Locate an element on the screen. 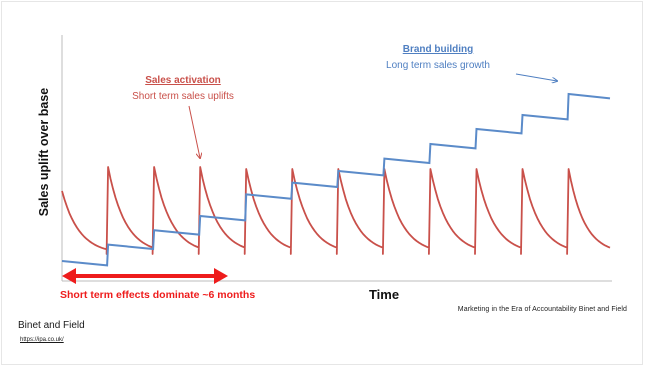 This screenshot has height=366, width=645. y-axis-label: Sales uplift over base is located at coordinates (44, 152).